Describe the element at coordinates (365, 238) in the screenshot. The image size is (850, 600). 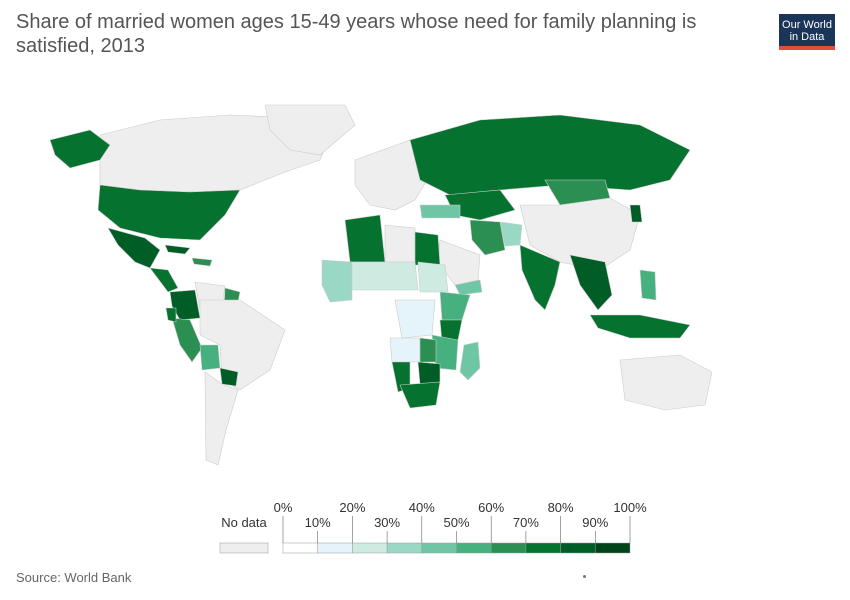
I see `region-algeria` at that location.